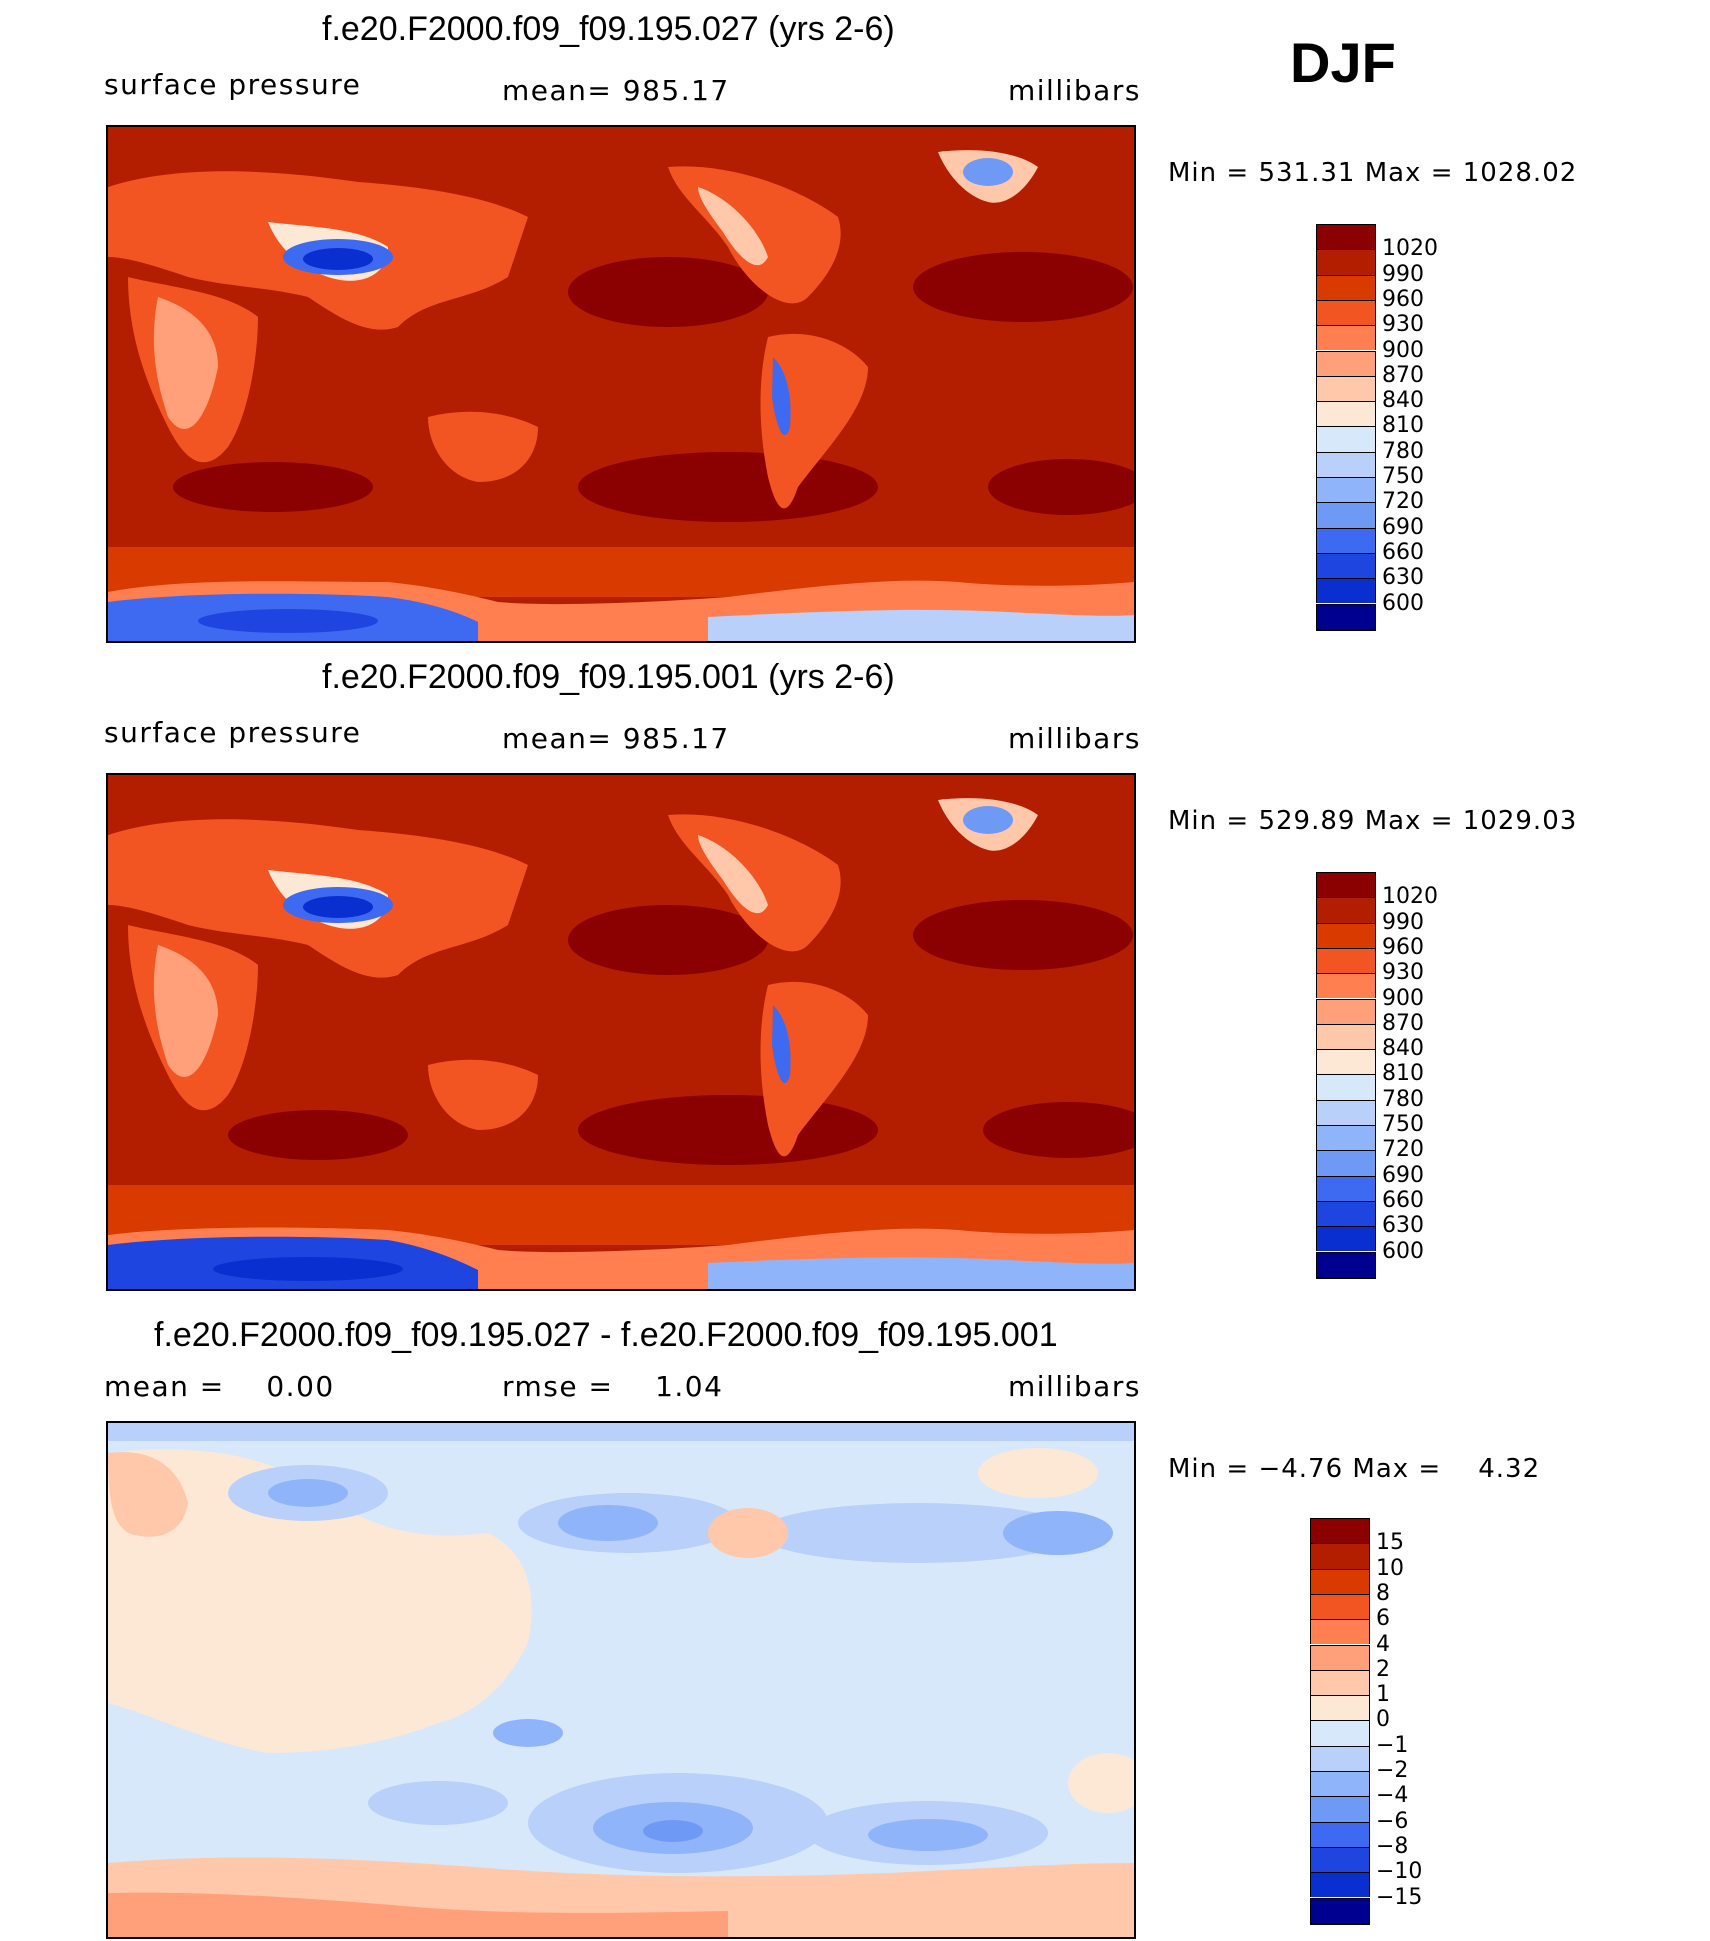 The image size is (1710, 1941). Describe the element at coordinates (338, 907) in the screenshot. I see `panel-2-tibet-core` at that location.